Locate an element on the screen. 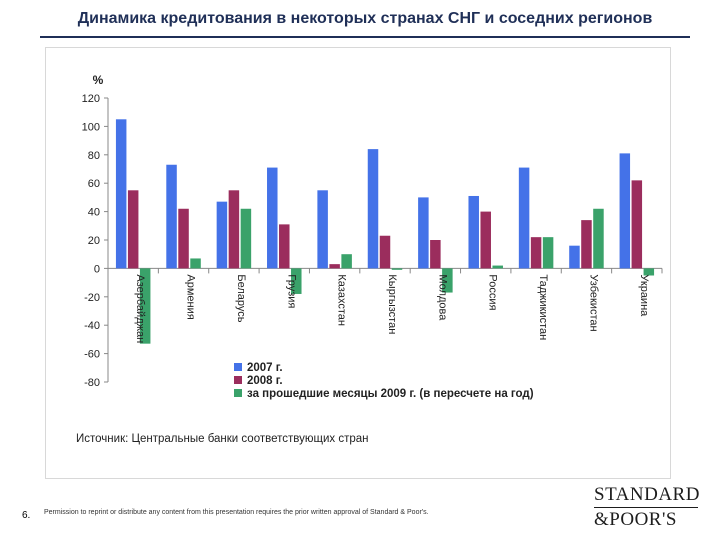 This screenshot has width=720, height=540. x-tick-label: Грузия is located at coordinates (291, 291).